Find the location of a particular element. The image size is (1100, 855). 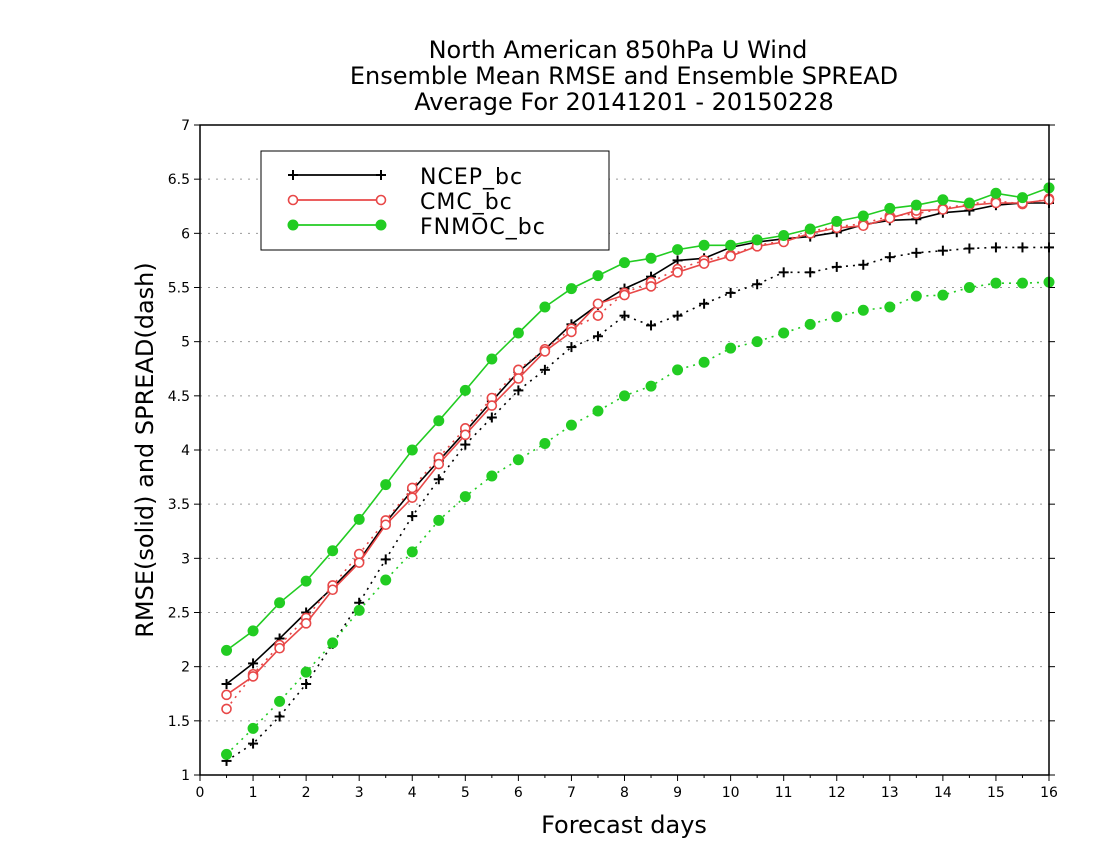

y-tick-label: 3.5 is located at coordinates (179, 505).